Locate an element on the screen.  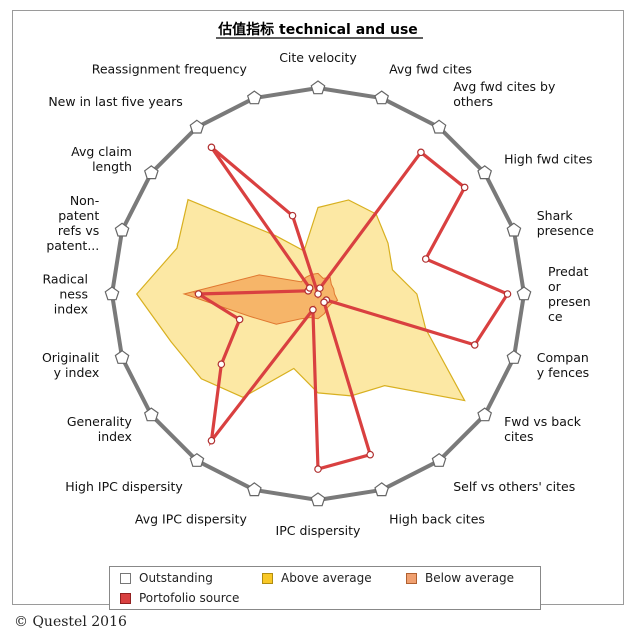
legend-label-outstanding: Outstanding is located at coordinates (176, 578).